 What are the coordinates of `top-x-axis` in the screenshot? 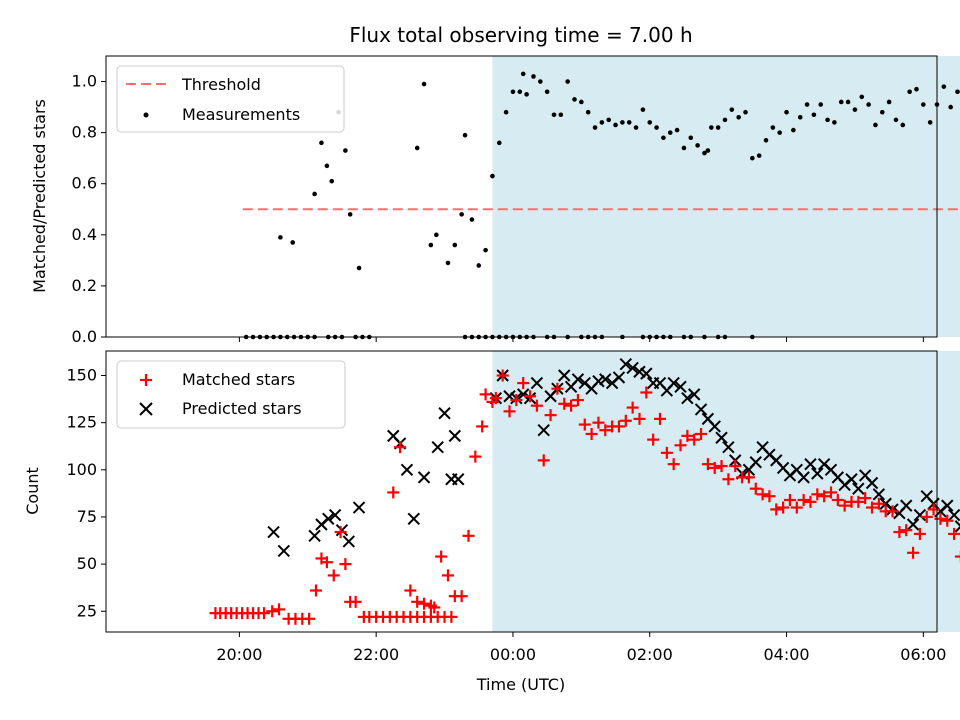 It's located at (581, 339).